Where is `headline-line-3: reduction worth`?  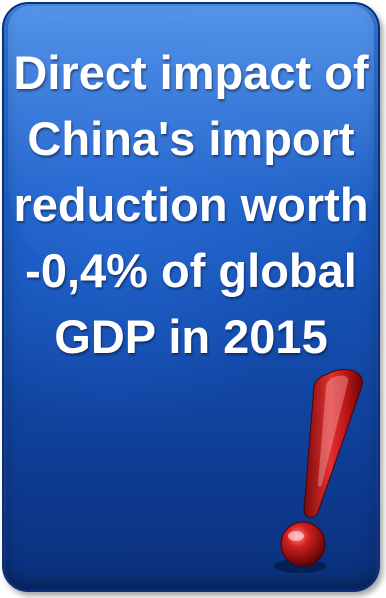 headline-line-3: reduction worth is located at coordinates (191, 204).